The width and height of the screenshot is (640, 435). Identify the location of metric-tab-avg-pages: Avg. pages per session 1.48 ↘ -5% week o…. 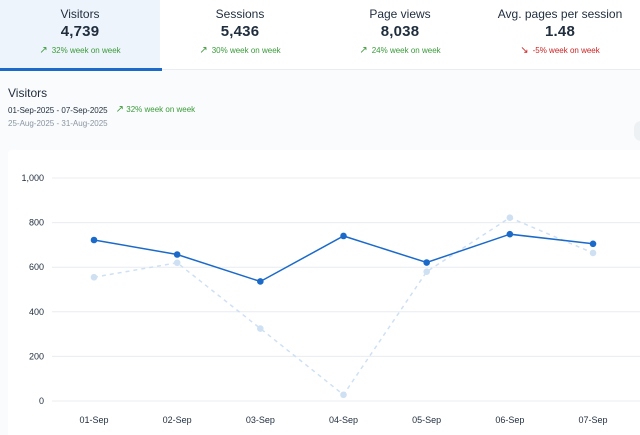
(560, 35).